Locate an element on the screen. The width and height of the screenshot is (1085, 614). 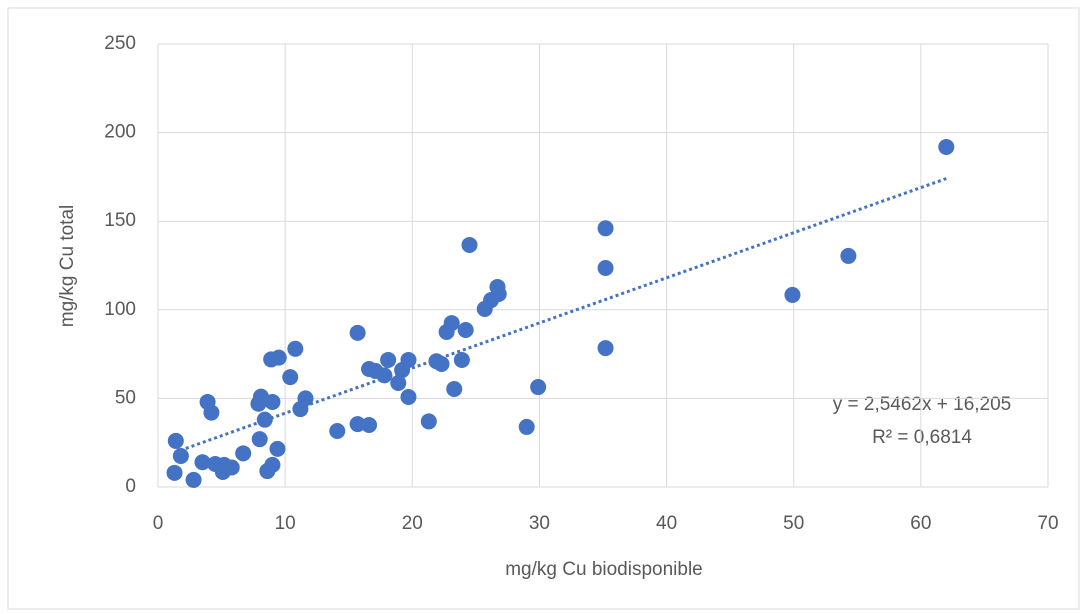
x-tick-label: 20 is located at coordinates (412, 523).